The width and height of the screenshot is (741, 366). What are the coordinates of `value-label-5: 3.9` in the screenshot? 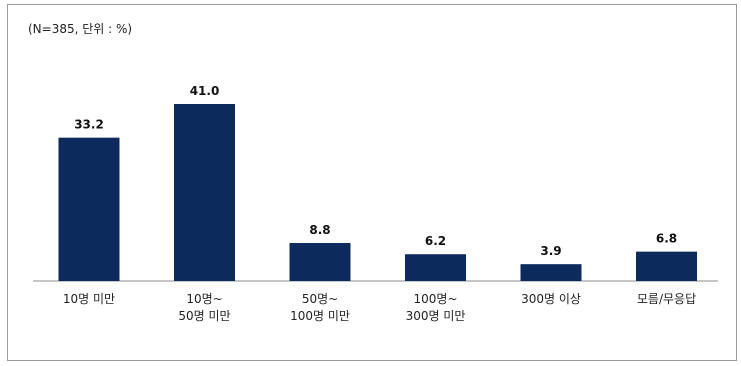 It's located at (550, 251).